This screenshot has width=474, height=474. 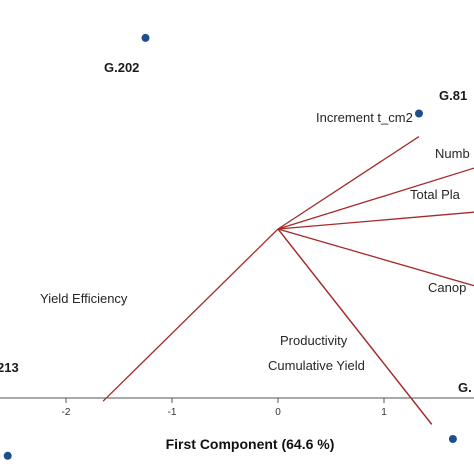 What do you see at coordinates (465, 387) in the screenshot?
I see `point-label-g: G.` at bounding box center [465, 387].